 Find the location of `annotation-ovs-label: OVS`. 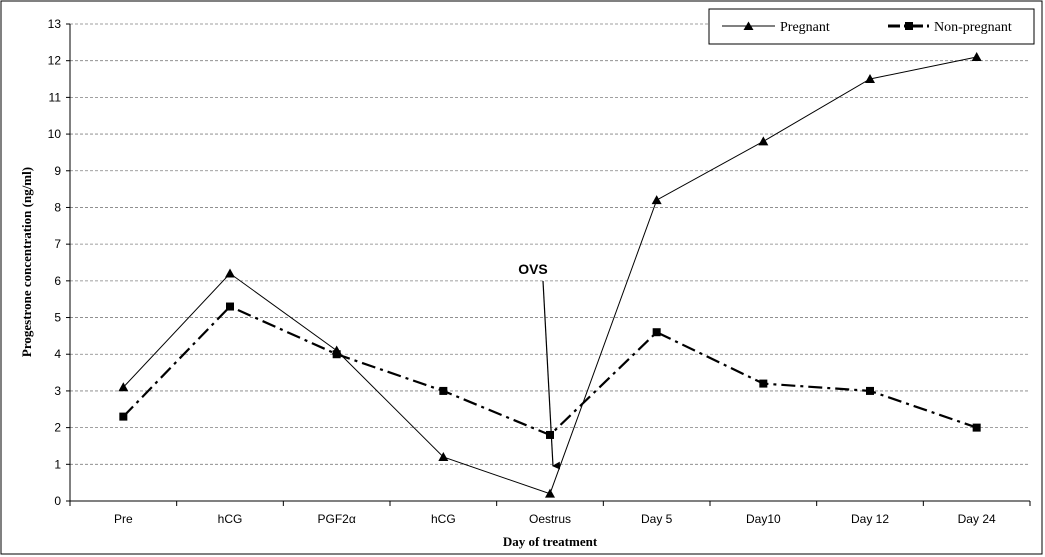

annotation-ovs-label: OVS is located at coordinates (533, 269).